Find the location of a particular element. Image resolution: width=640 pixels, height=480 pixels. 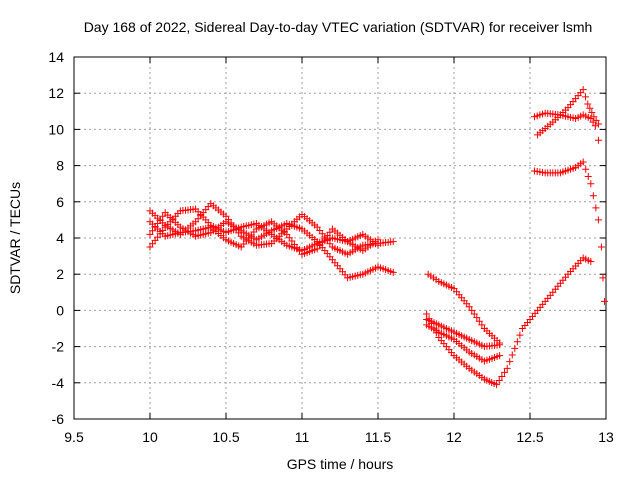

x-tick-label: 12.5 is located at coordinates (529, 437).